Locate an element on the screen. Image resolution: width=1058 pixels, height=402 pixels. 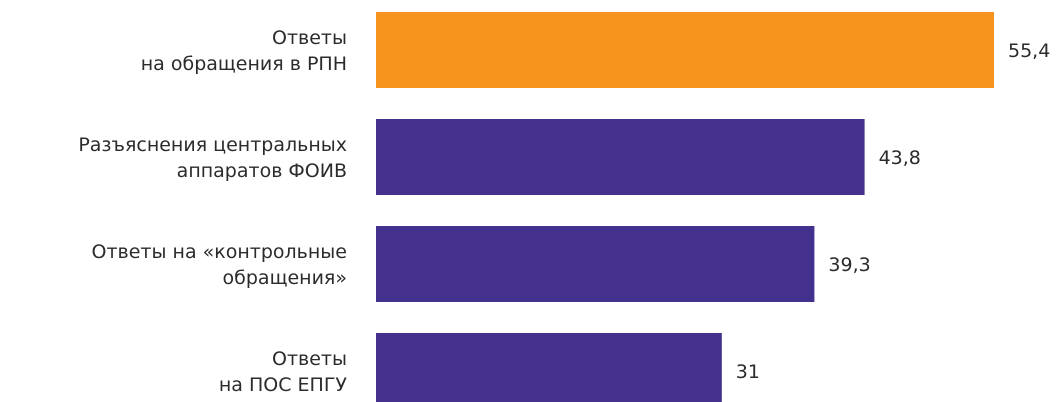
category-label-3-line-1: Ответы на «контрольные is located at coordinates (219, 252).